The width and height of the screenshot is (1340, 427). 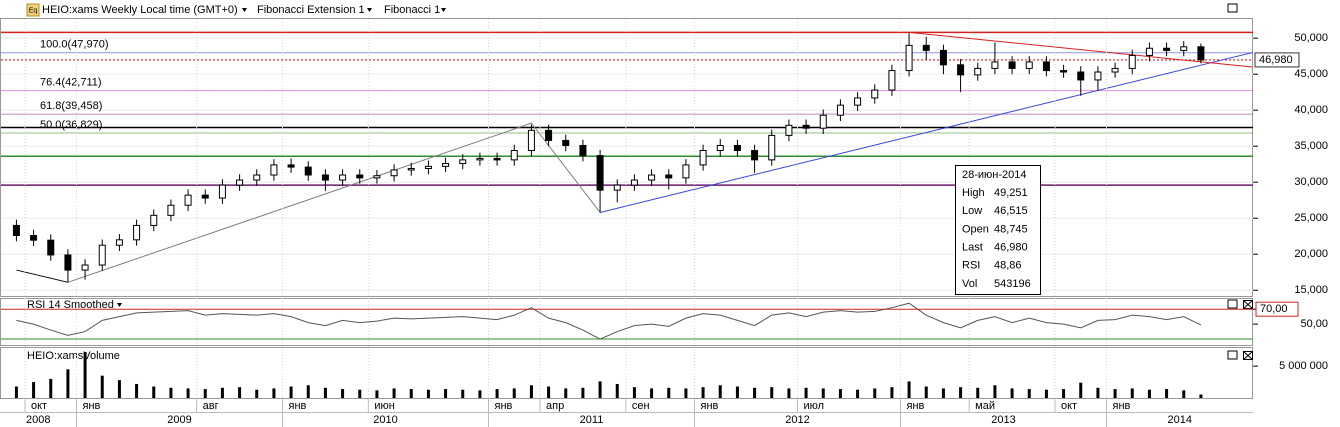 I want to click on rsi-line, so click(x=609, y=321).